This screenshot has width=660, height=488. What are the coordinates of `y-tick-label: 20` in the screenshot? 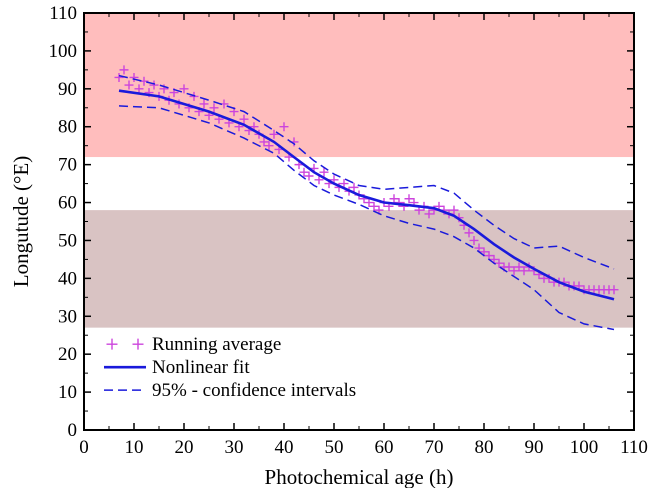 It's located at (67, 354).